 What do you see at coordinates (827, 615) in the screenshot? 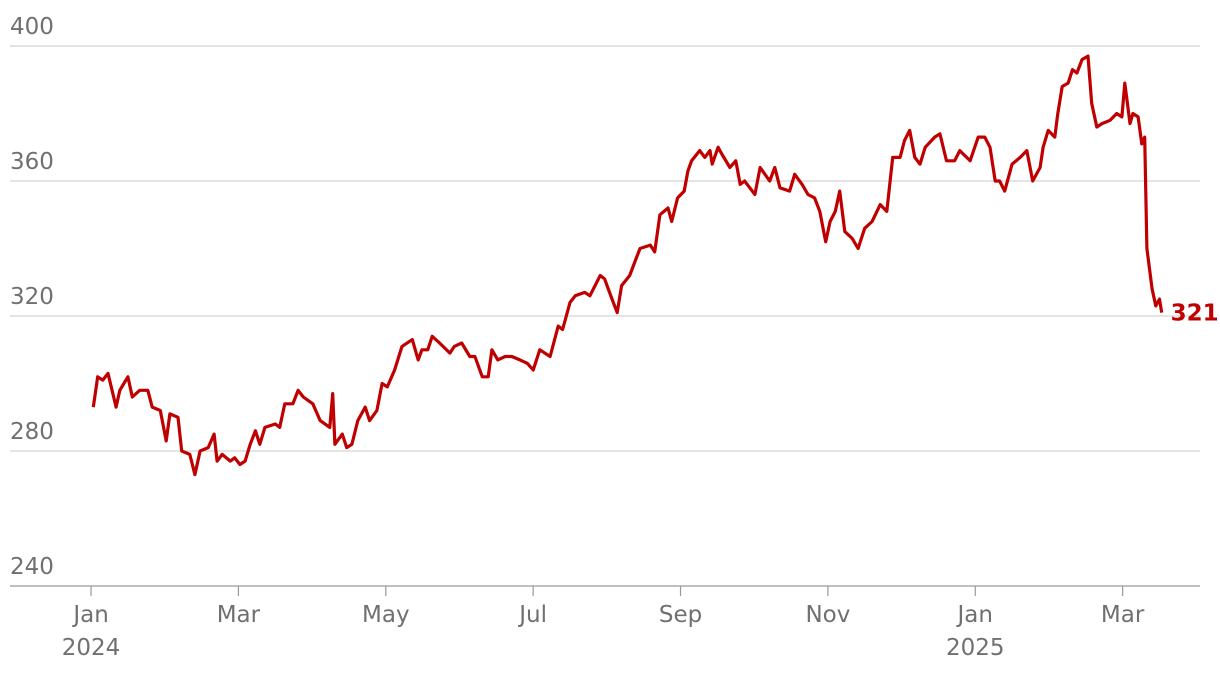
I see `x-tick-label: Nov` at bounding box center [827, 615].